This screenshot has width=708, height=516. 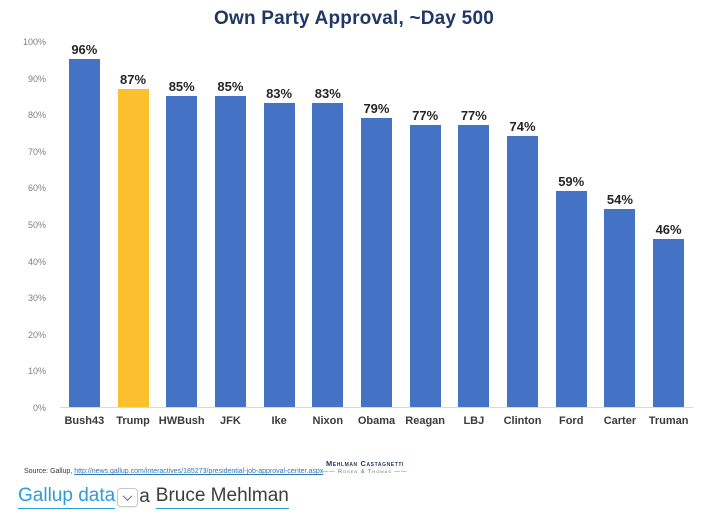 I want to click on bar-column-jfk: 85%, so click(x=230, y=224).